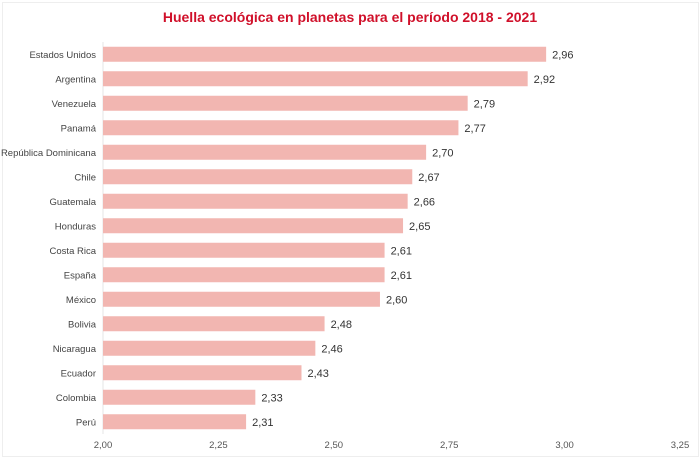  What do you see at coordinates (396, 300) in the screenshot?
I see `value-label: 2,60` at bounding box center [396, 300].